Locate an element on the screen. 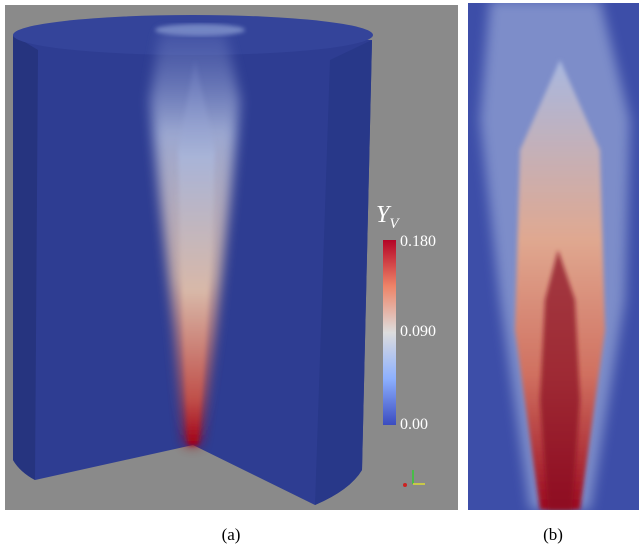 The width and height of the screenshot is (639, 550). colorbar-title: YV is located at coordinates (388, 217).